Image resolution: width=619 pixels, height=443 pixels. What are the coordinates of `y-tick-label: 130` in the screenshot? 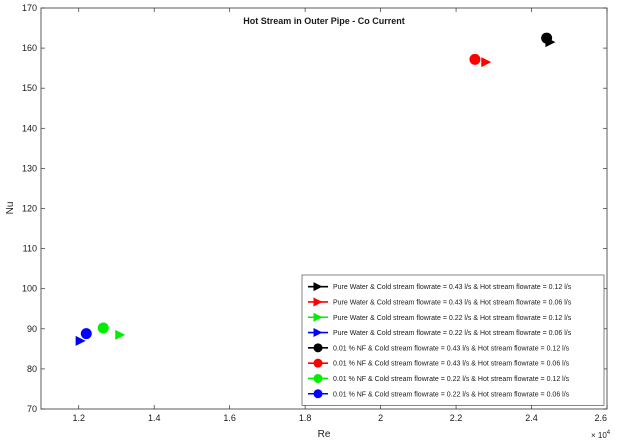 It's located at (29, 168).